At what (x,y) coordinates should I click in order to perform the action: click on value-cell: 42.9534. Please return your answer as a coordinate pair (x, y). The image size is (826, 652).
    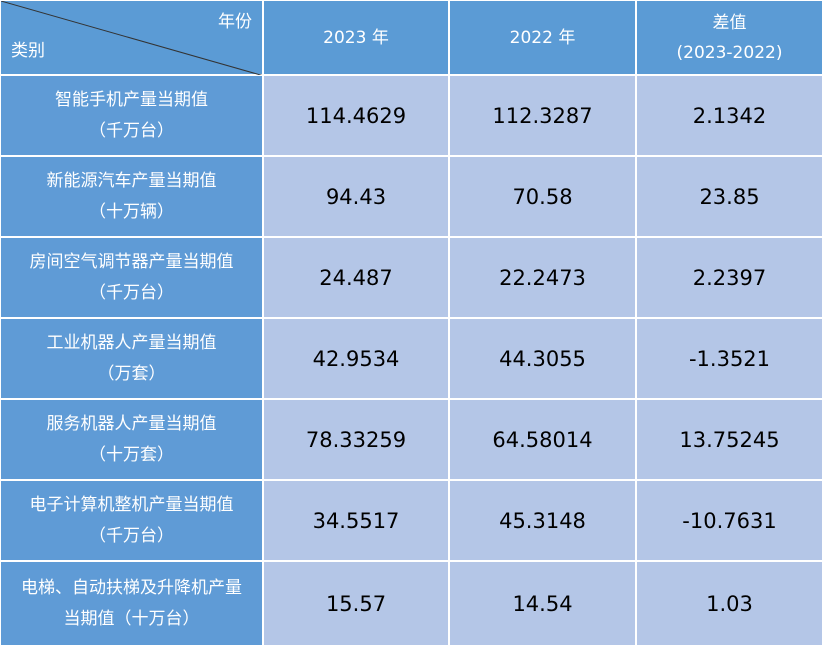
    Looking at the image, I should click on (356, 358).